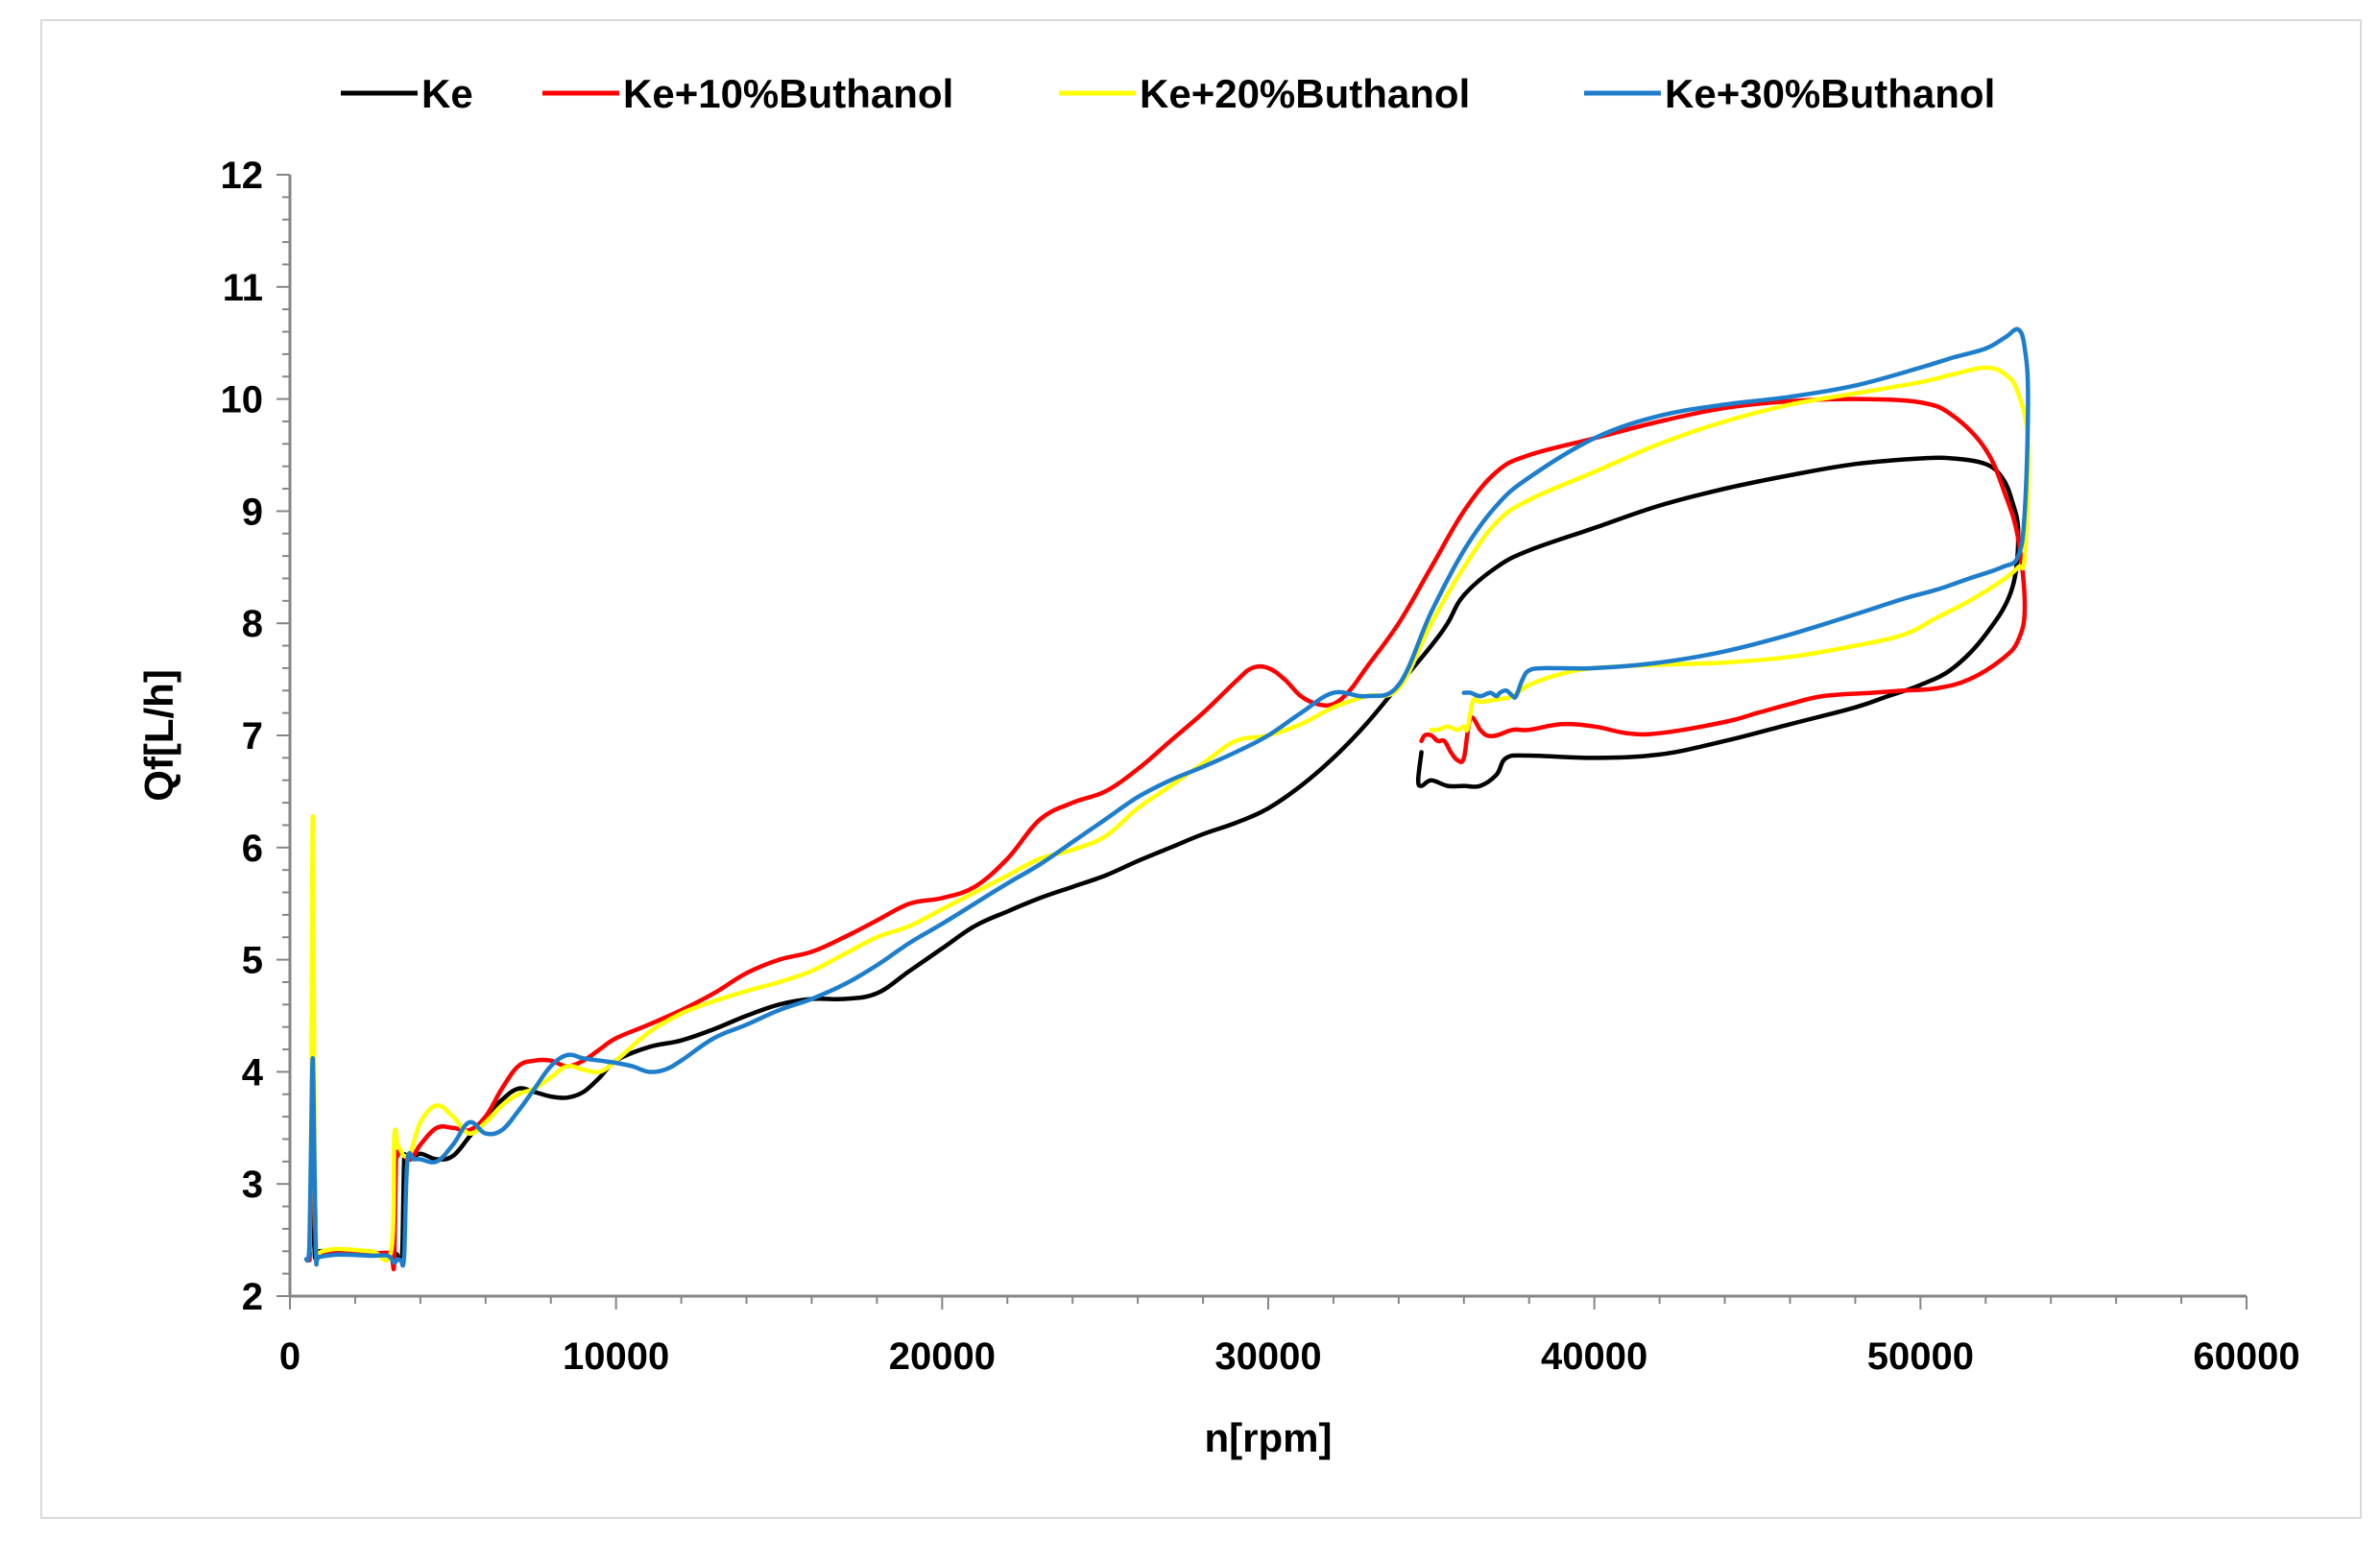  What do you see at coordinates (253, 736) in the screenshot?
I see `y-tick-label: 7` at bounding box center [253, 736].